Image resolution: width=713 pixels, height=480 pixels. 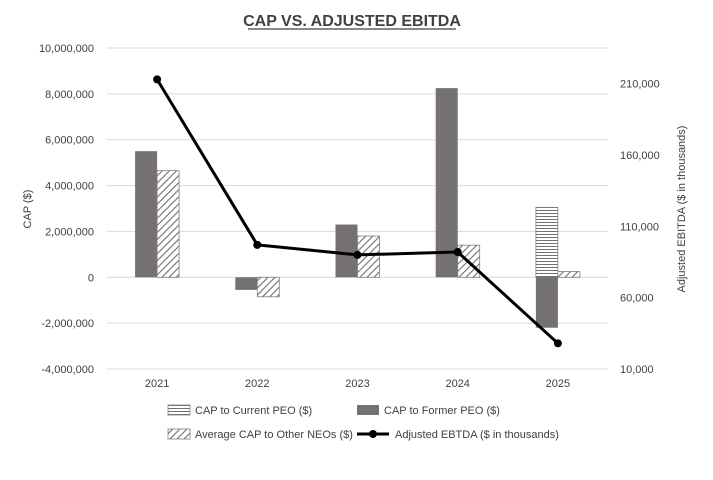 I want to click on y-left-tick-label: 4,000,000, so click(x=69, y=187).